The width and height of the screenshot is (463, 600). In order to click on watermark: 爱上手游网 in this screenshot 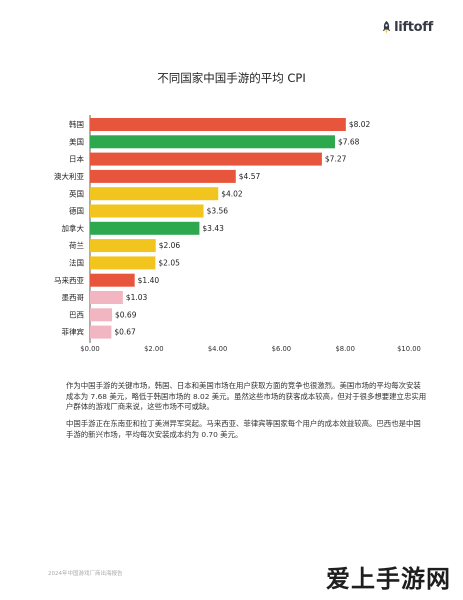, I will do `click(388, 579)`.